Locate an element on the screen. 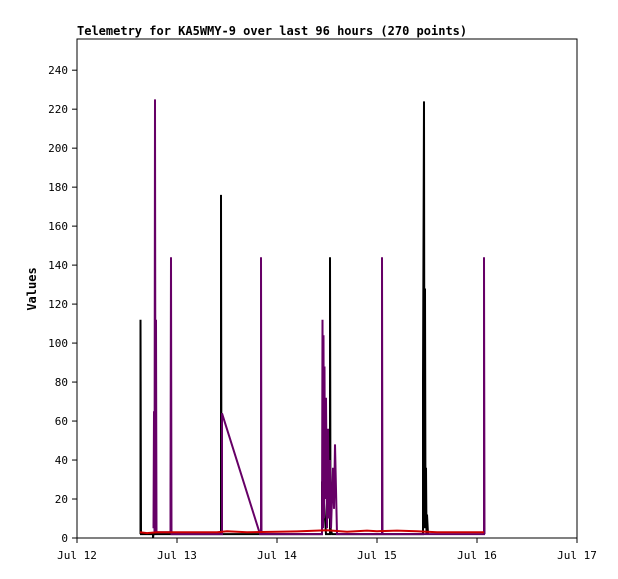 The height and width of the screenshot is (579, 618). y-tick-label: 0 is located at coordinates (64, 538).